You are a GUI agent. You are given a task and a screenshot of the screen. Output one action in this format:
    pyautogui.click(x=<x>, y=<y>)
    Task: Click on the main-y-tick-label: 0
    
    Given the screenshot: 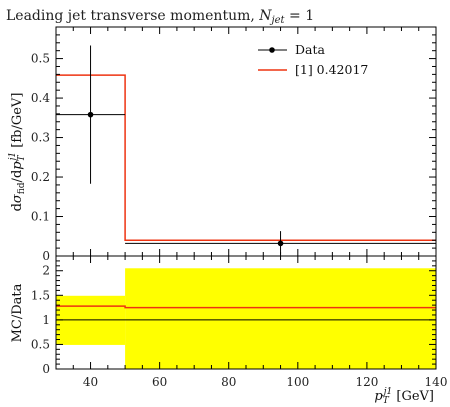 What is the action you would take?
    pyautogui.click(x=46, y=256)
    